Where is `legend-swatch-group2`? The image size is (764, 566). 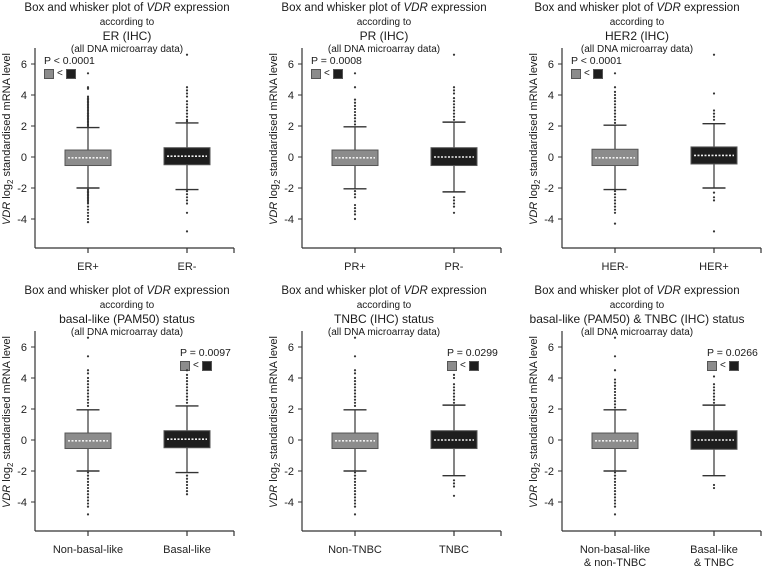
legend-swatch-group2 is located at coordinates (337, 73).